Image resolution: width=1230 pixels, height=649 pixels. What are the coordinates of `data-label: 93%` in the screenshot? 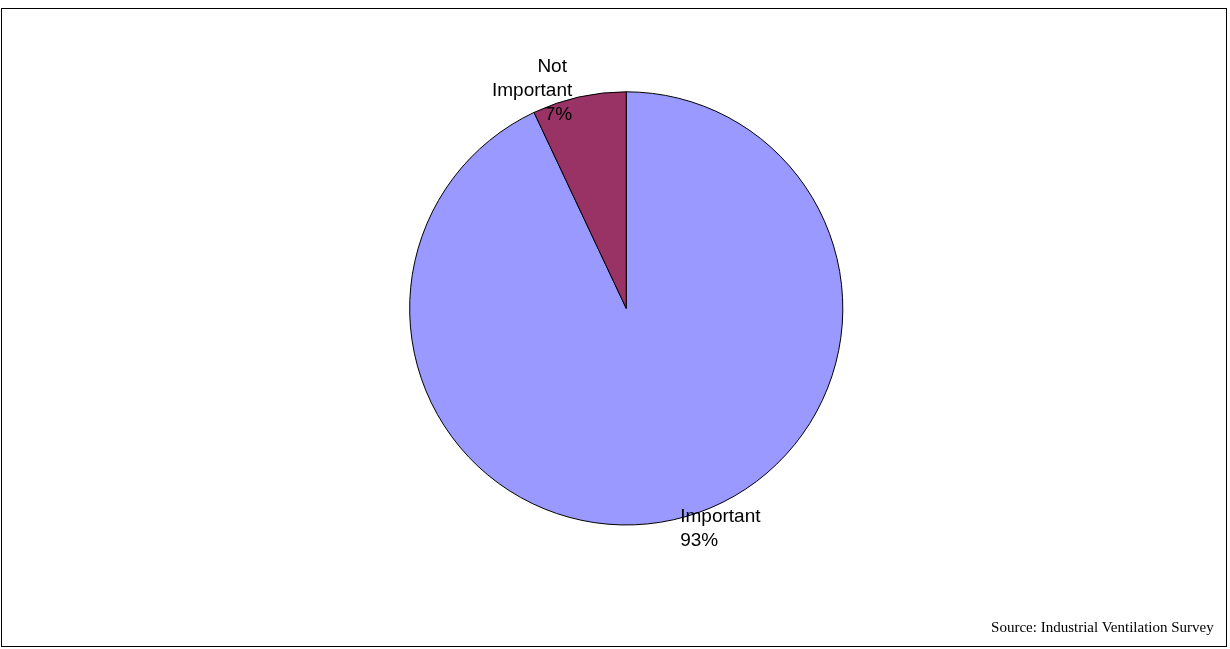 It's located at (699, 540).